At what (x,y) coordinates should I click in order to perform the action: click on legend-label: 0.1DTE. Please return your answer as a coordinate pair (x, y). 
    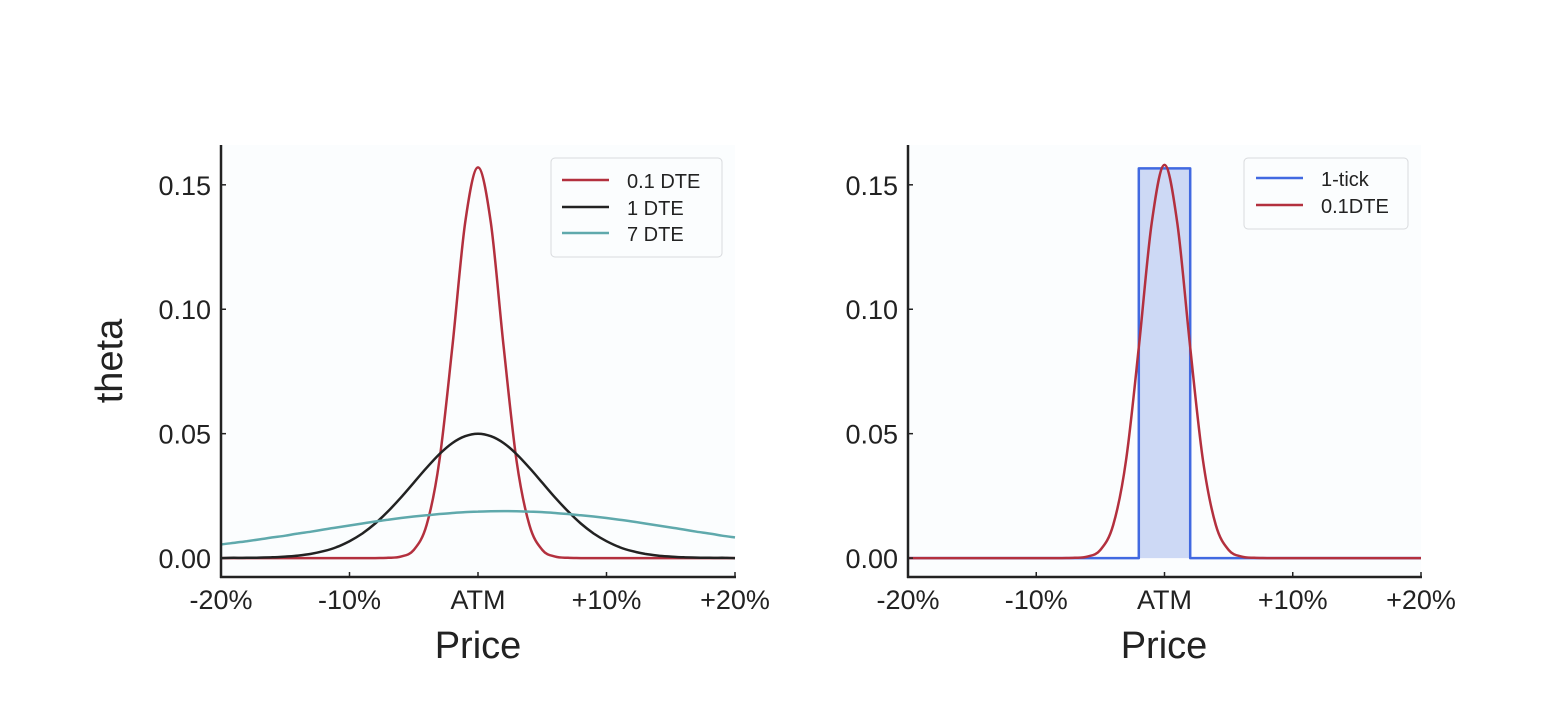
    Looking at the image, I should click on (1355, 207).